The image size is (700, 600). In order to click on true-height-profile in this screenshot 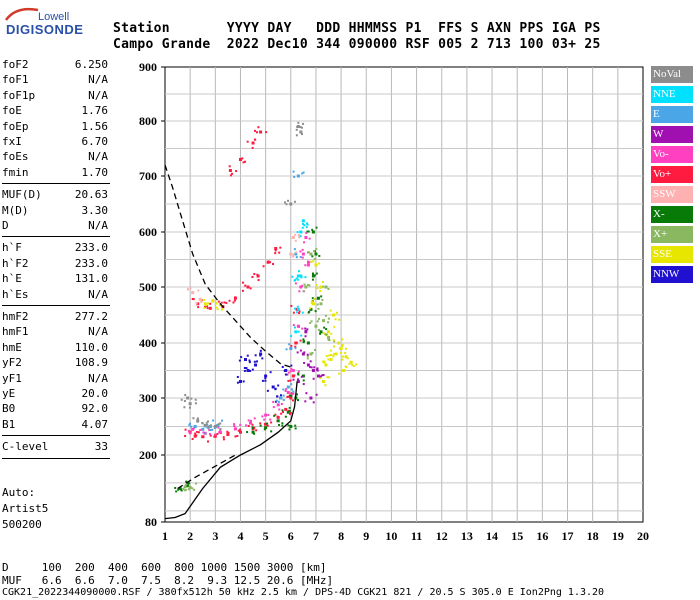, I will do `click(231, 450)`.